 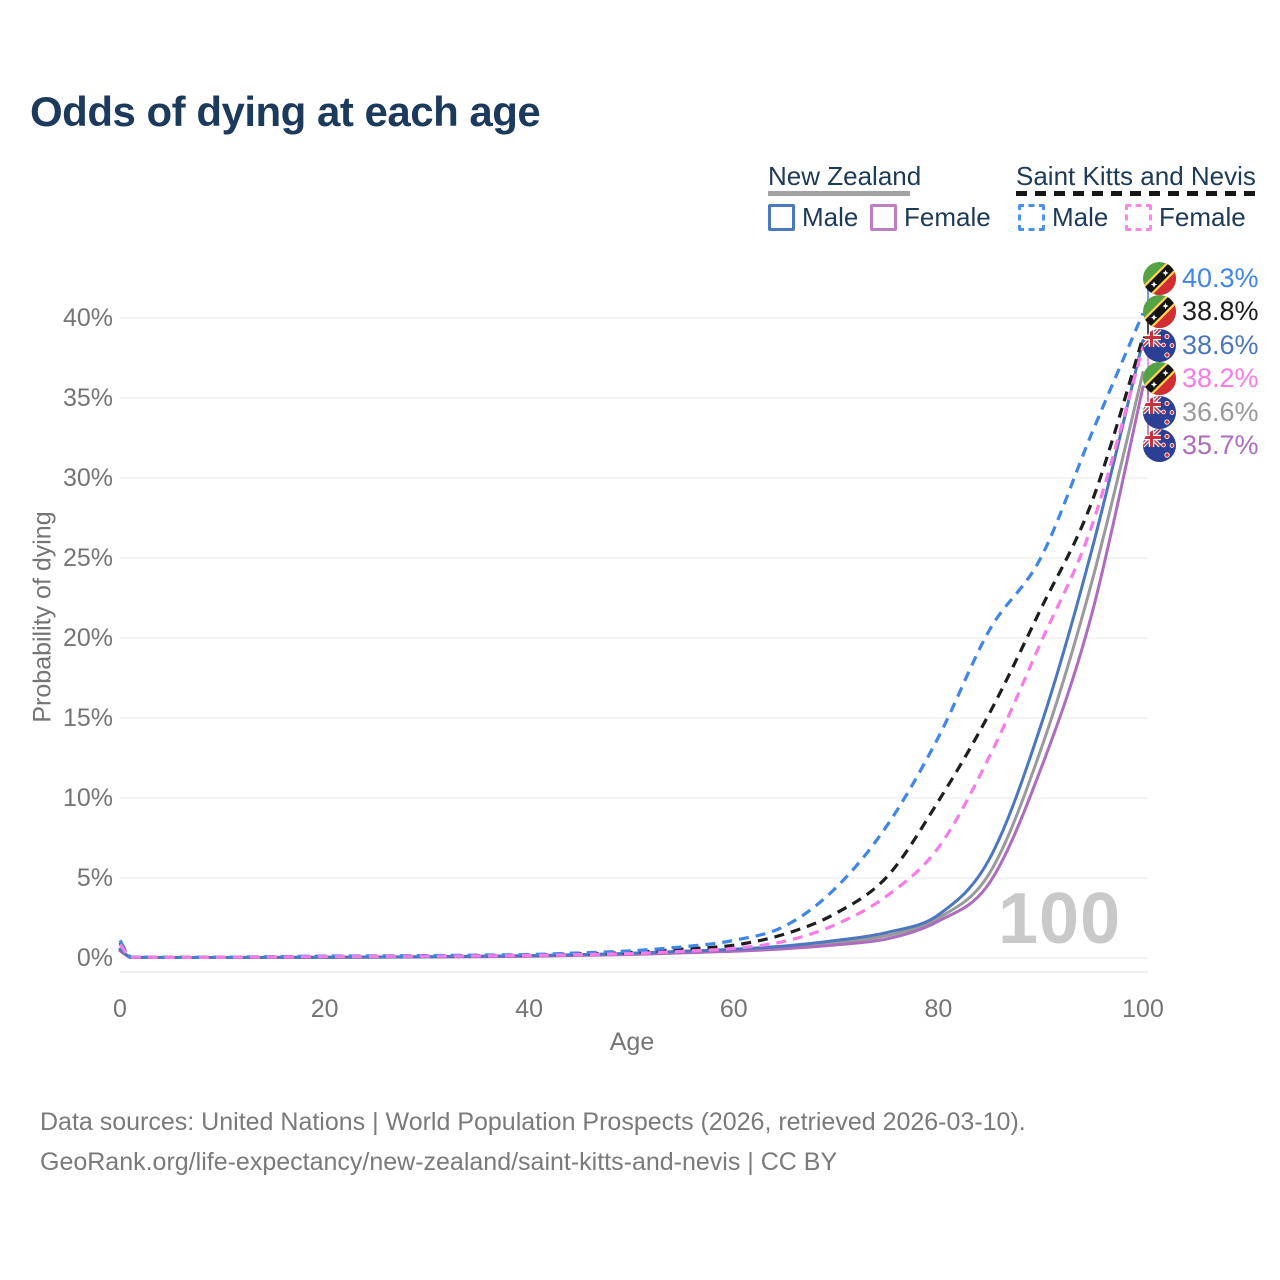 I want to click on end-label-nz-male: 38.6%, so click(x=1201, y=345).